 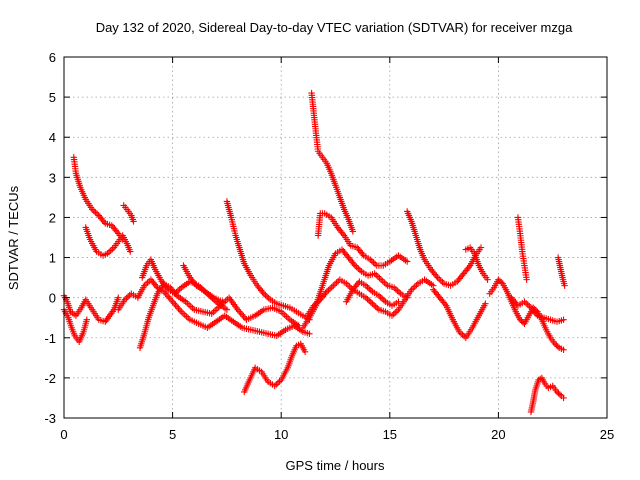 What do you see at coordinates (172, 434) in the screenshot?
I see `x-tick-label: 5` at bounding box center [172, 434].